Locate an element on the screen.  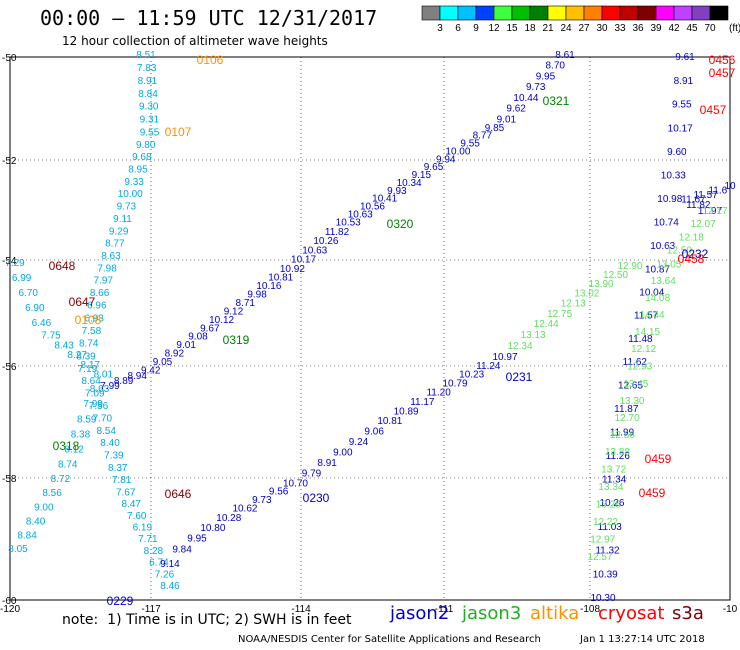
wave-height-label: 7.81 is located at coordinates (122, 480).